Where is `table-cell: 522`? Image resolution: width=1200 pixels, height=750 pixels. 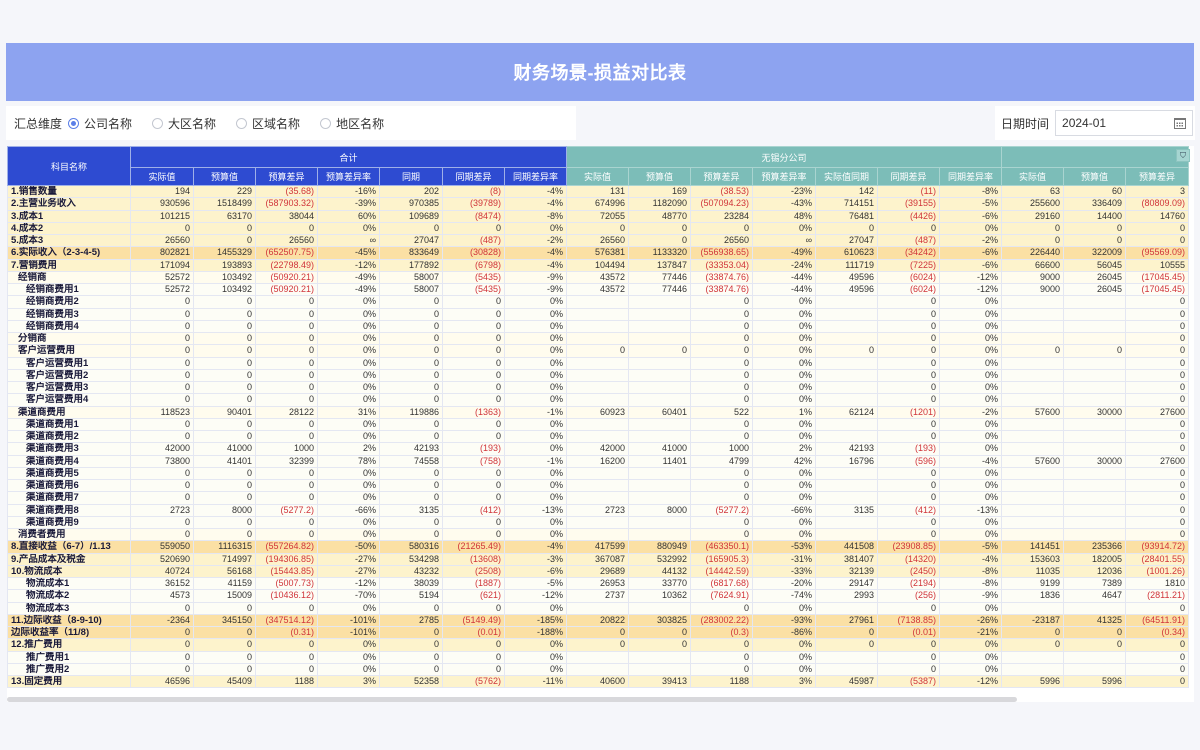 table-cell: 522 is located at coordinates (721, 412).